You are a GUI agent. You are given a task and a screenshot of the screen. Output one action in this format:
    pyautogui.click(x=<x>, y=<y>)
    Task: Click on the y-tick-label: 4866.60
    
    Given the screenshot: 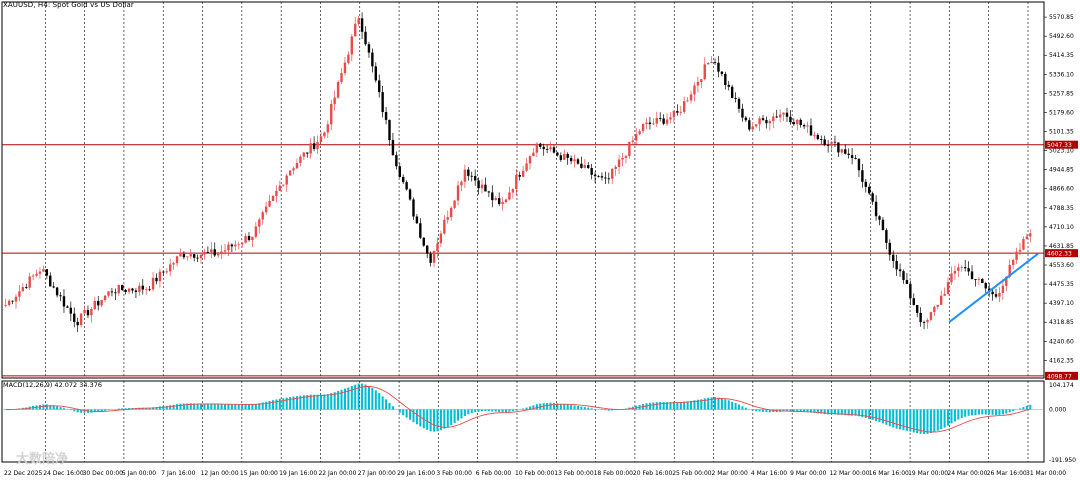 What is the action you would take?
    pyautogui.click(x=1061, y=189)
    